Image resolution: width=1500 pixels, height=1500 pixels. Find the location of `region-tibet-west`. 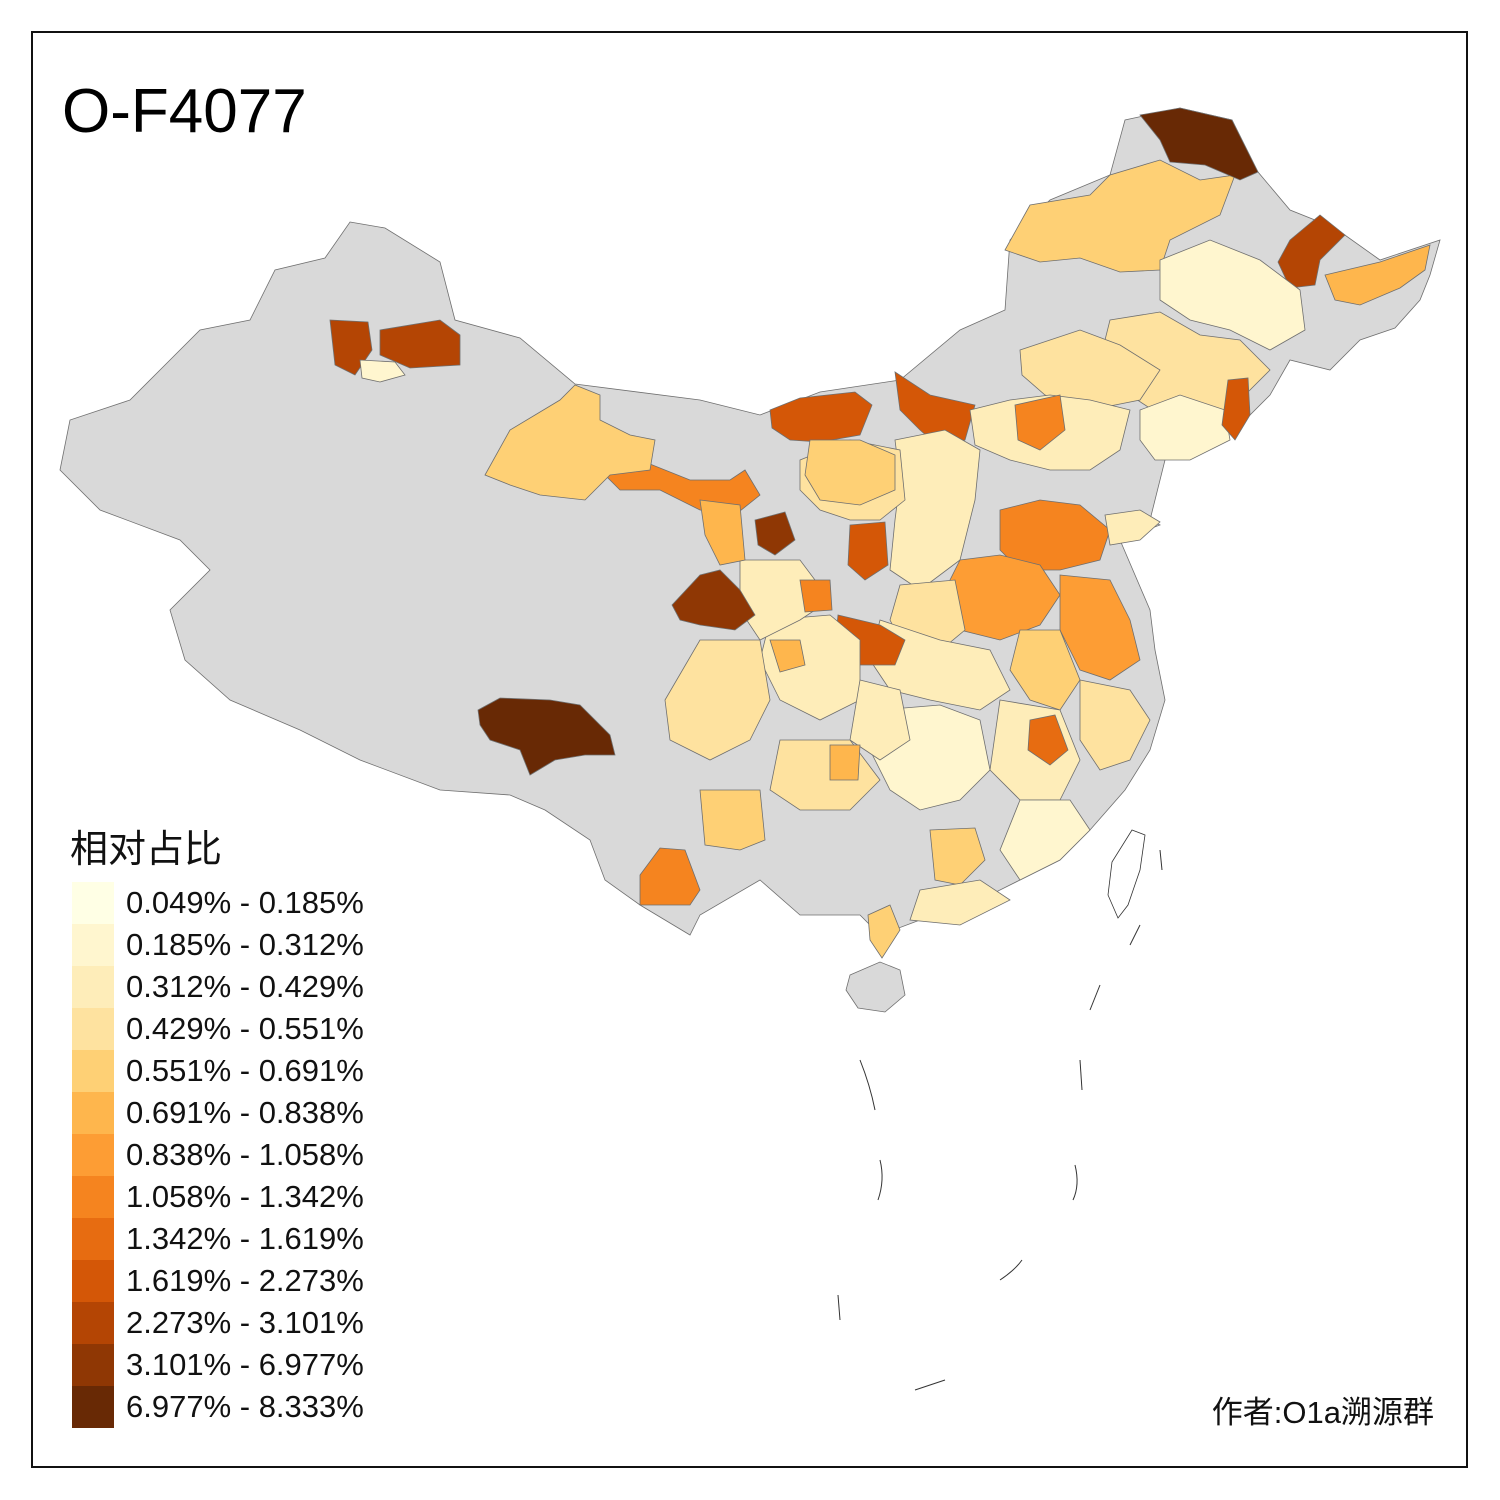

region-tibet-west is located at coordinates (546, 736).